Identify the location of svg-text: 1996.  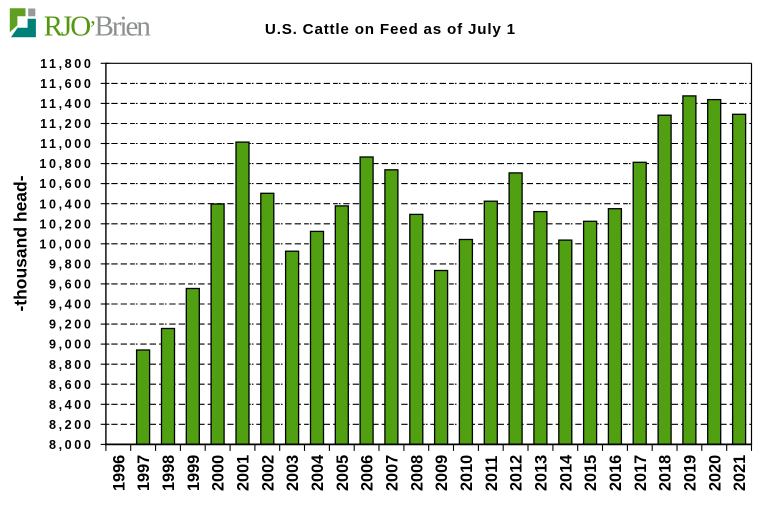
(119, 473).